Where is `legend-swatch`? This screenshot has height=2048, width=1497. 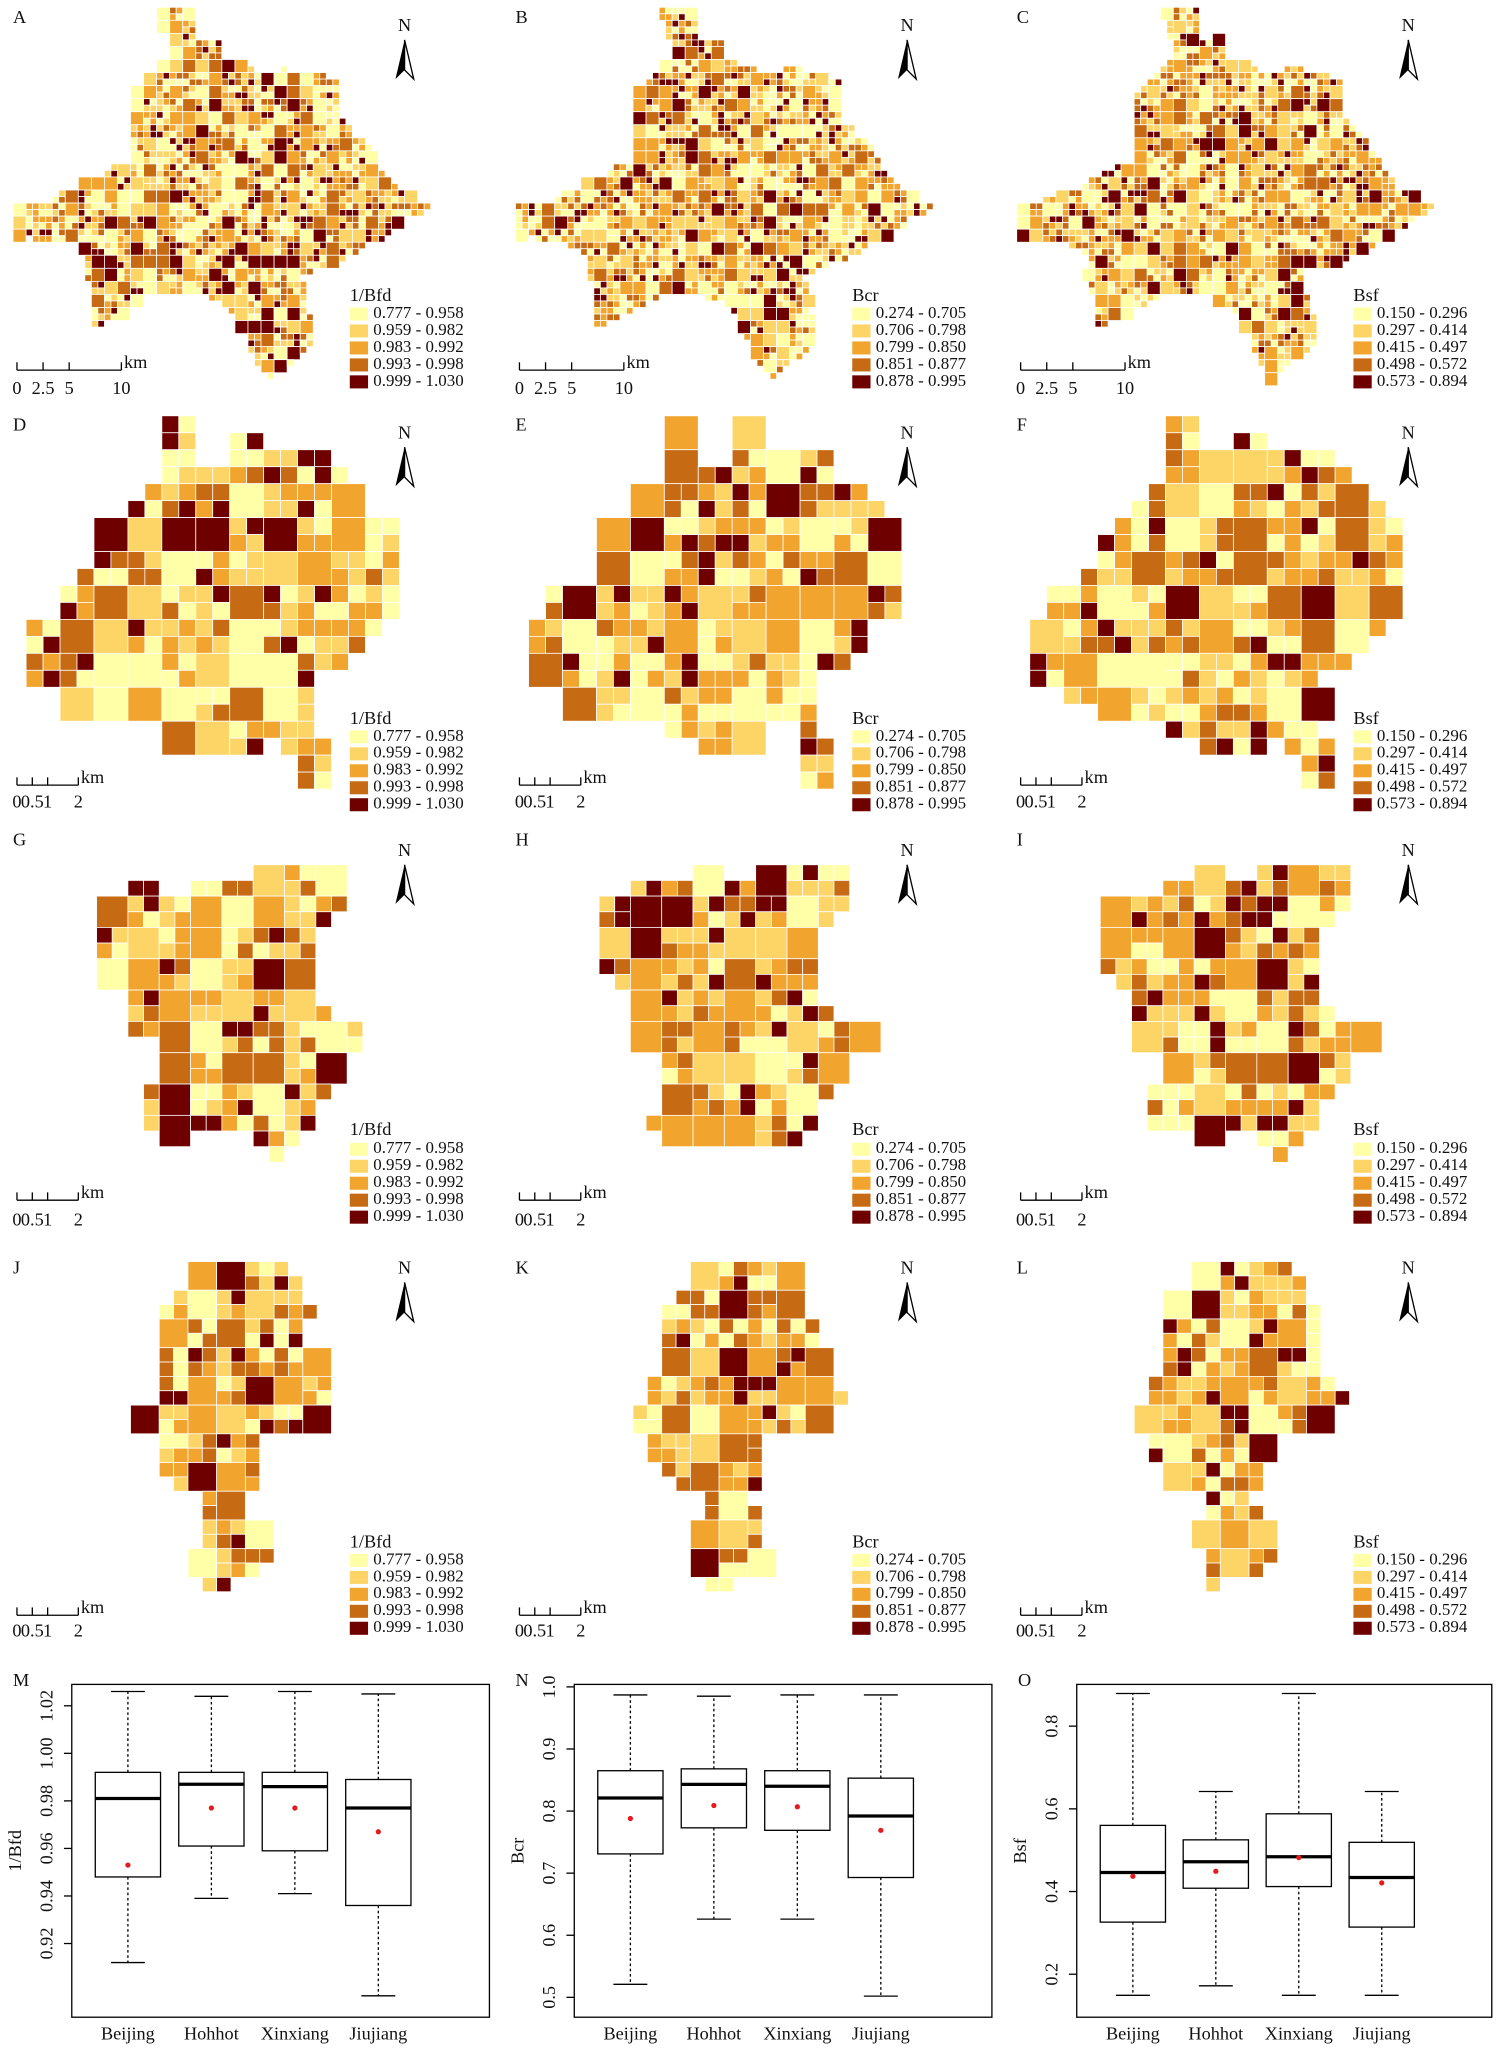
legend-swatch is located at coordinates (861, 1594).